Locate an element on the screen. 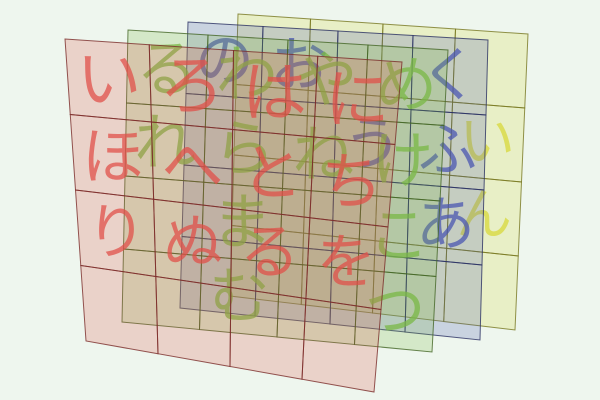 The image size is (600, 400). kana-red-0-2: は is located at coordinates (274, 93).